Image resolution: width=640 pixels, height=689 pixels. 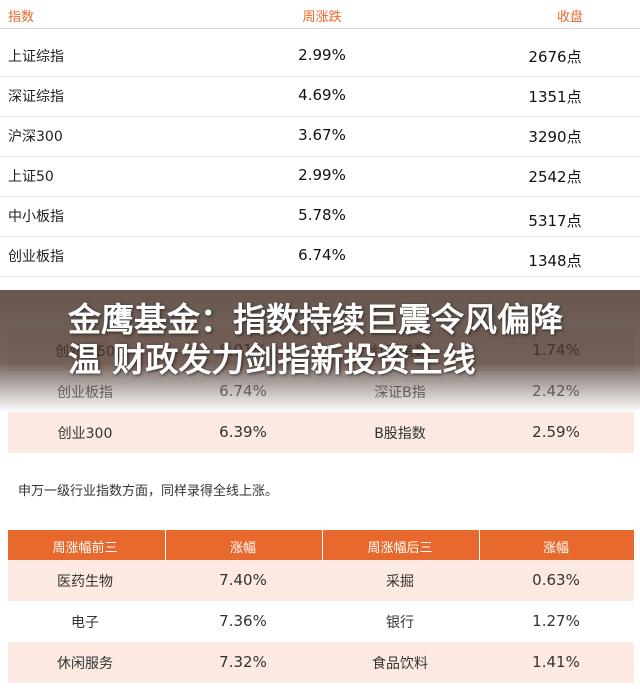 What do you see at coordinates (21, 17) in the screenshot?
I see `header-cell: 指数` at bounding box center [21, 17].